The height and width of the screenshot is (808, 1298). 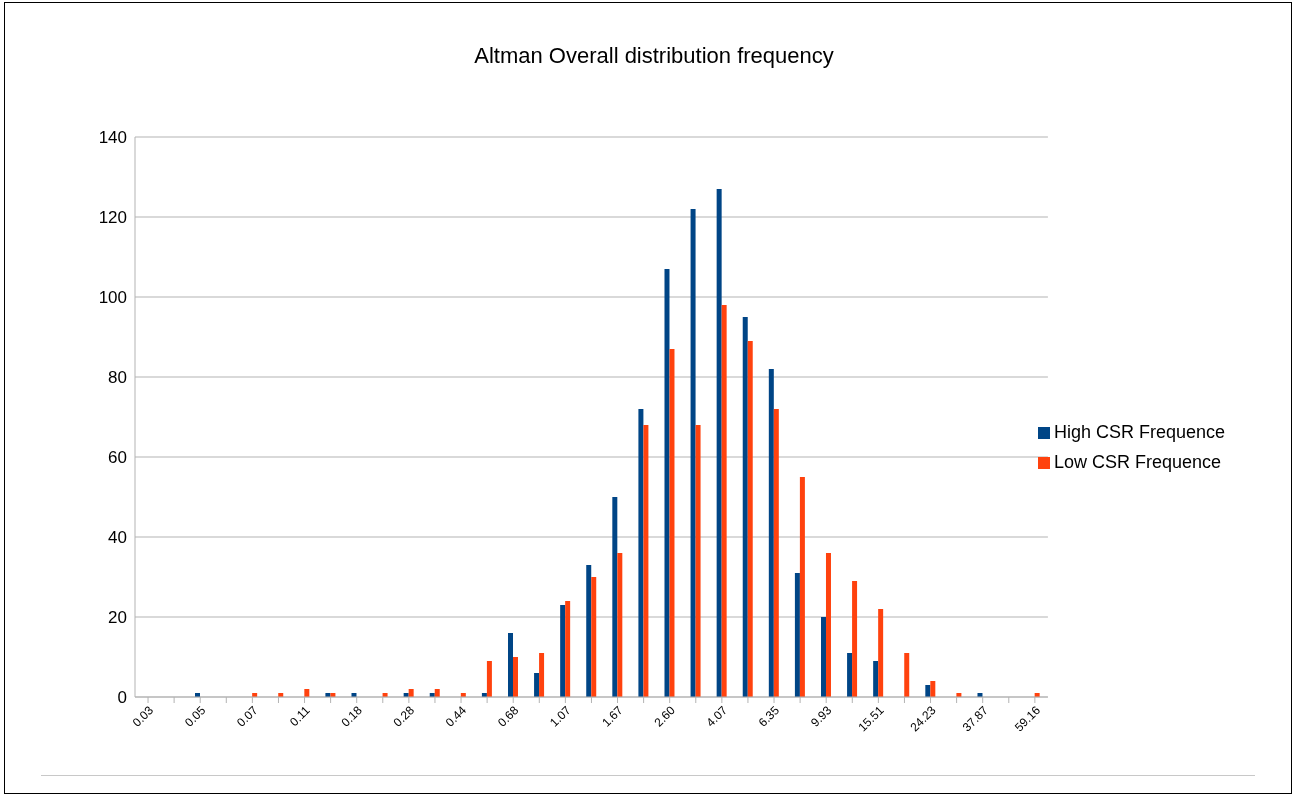 What do you see at coordinates (112, 218) in the screenshot?
I see `y-tick-label: 120` at bounding box center [112, 218].